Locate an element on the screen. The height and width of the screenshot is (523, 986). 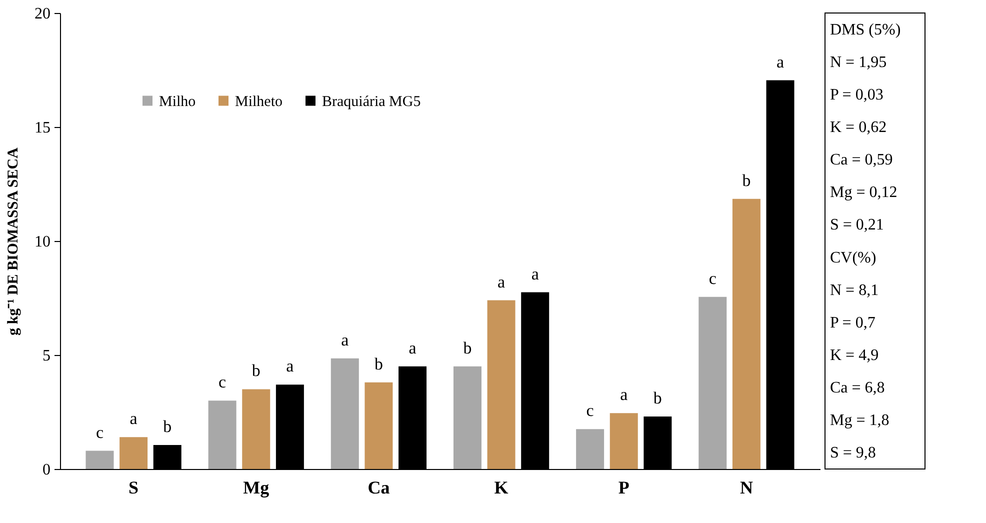
text: P = 0,03 is located at coordinates (857, 95).